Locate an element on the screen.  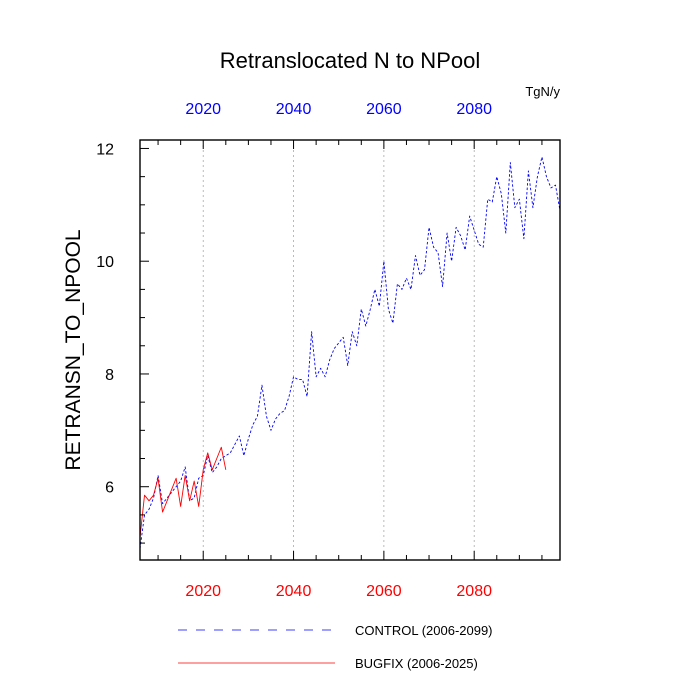
x-tick-label-bottom: 2080 is located at coordinates (474, 591).